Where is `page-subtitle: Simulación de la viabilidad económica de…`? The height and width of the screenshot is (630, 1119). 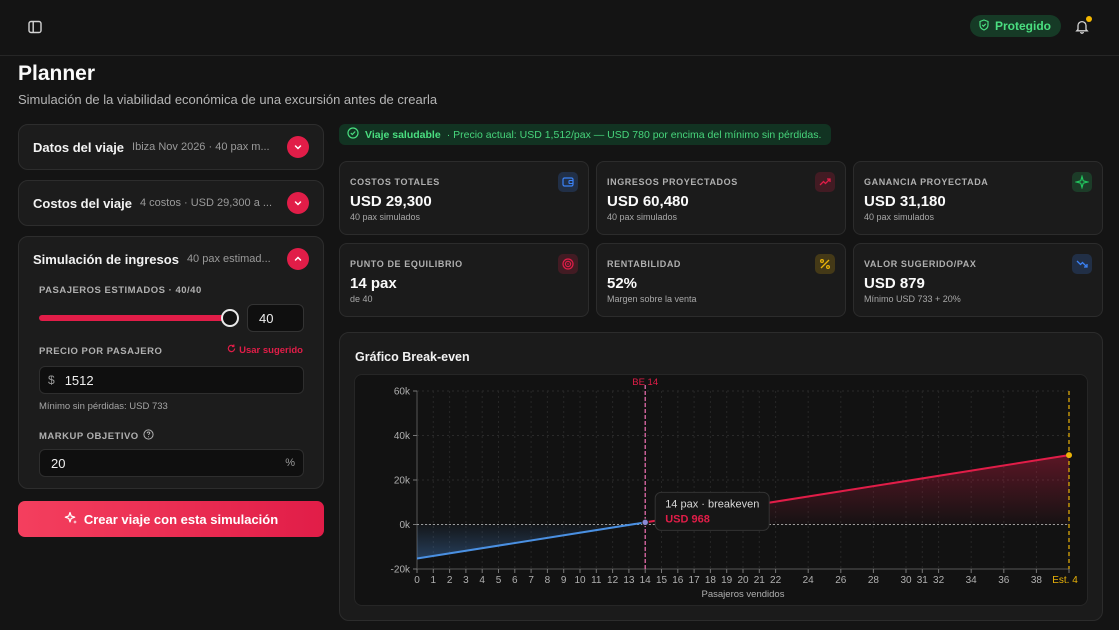
page-subtitle: Simulación de la viabilidad económica de… is located at coordinates (228, 99).